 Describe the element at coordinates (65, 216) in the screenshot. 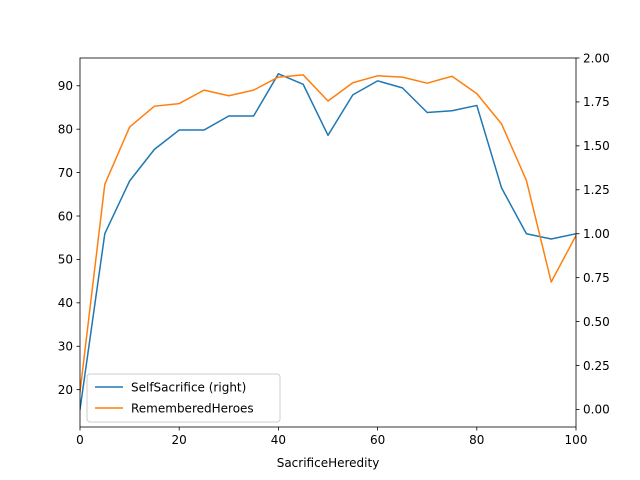

I see `y-left-tick-label: 60` at that location.